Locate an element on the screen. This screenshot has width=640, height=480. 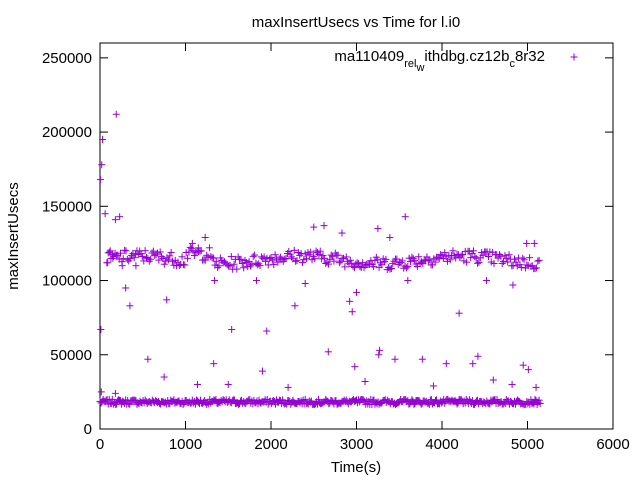
legend: ma110409relwithdbg.cz12bc8r32 is located at coordinates (456, 61).